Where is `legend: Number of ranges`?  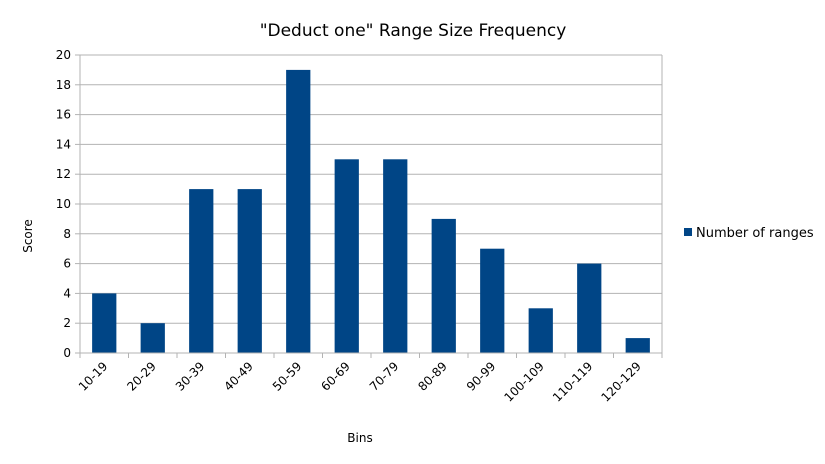 legend: Number of ranges is located at coordinates (749, 233).